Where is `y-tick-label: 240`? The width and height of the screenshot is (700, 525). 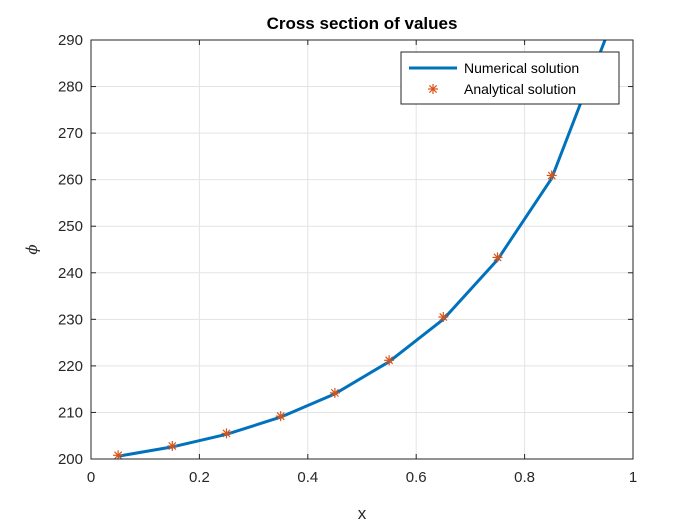
y-tick-label: 240 is located at coordinates (70, 273).